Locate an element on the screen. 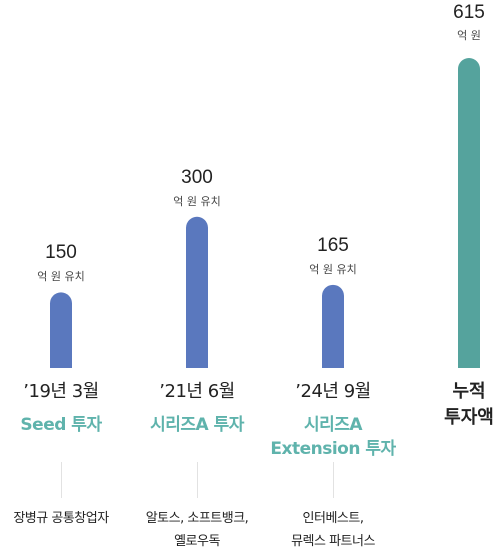 This screenshot has height=560, width=500. round-name-round-2: 시리즈A 투자 is located at coordinates (197, 425).